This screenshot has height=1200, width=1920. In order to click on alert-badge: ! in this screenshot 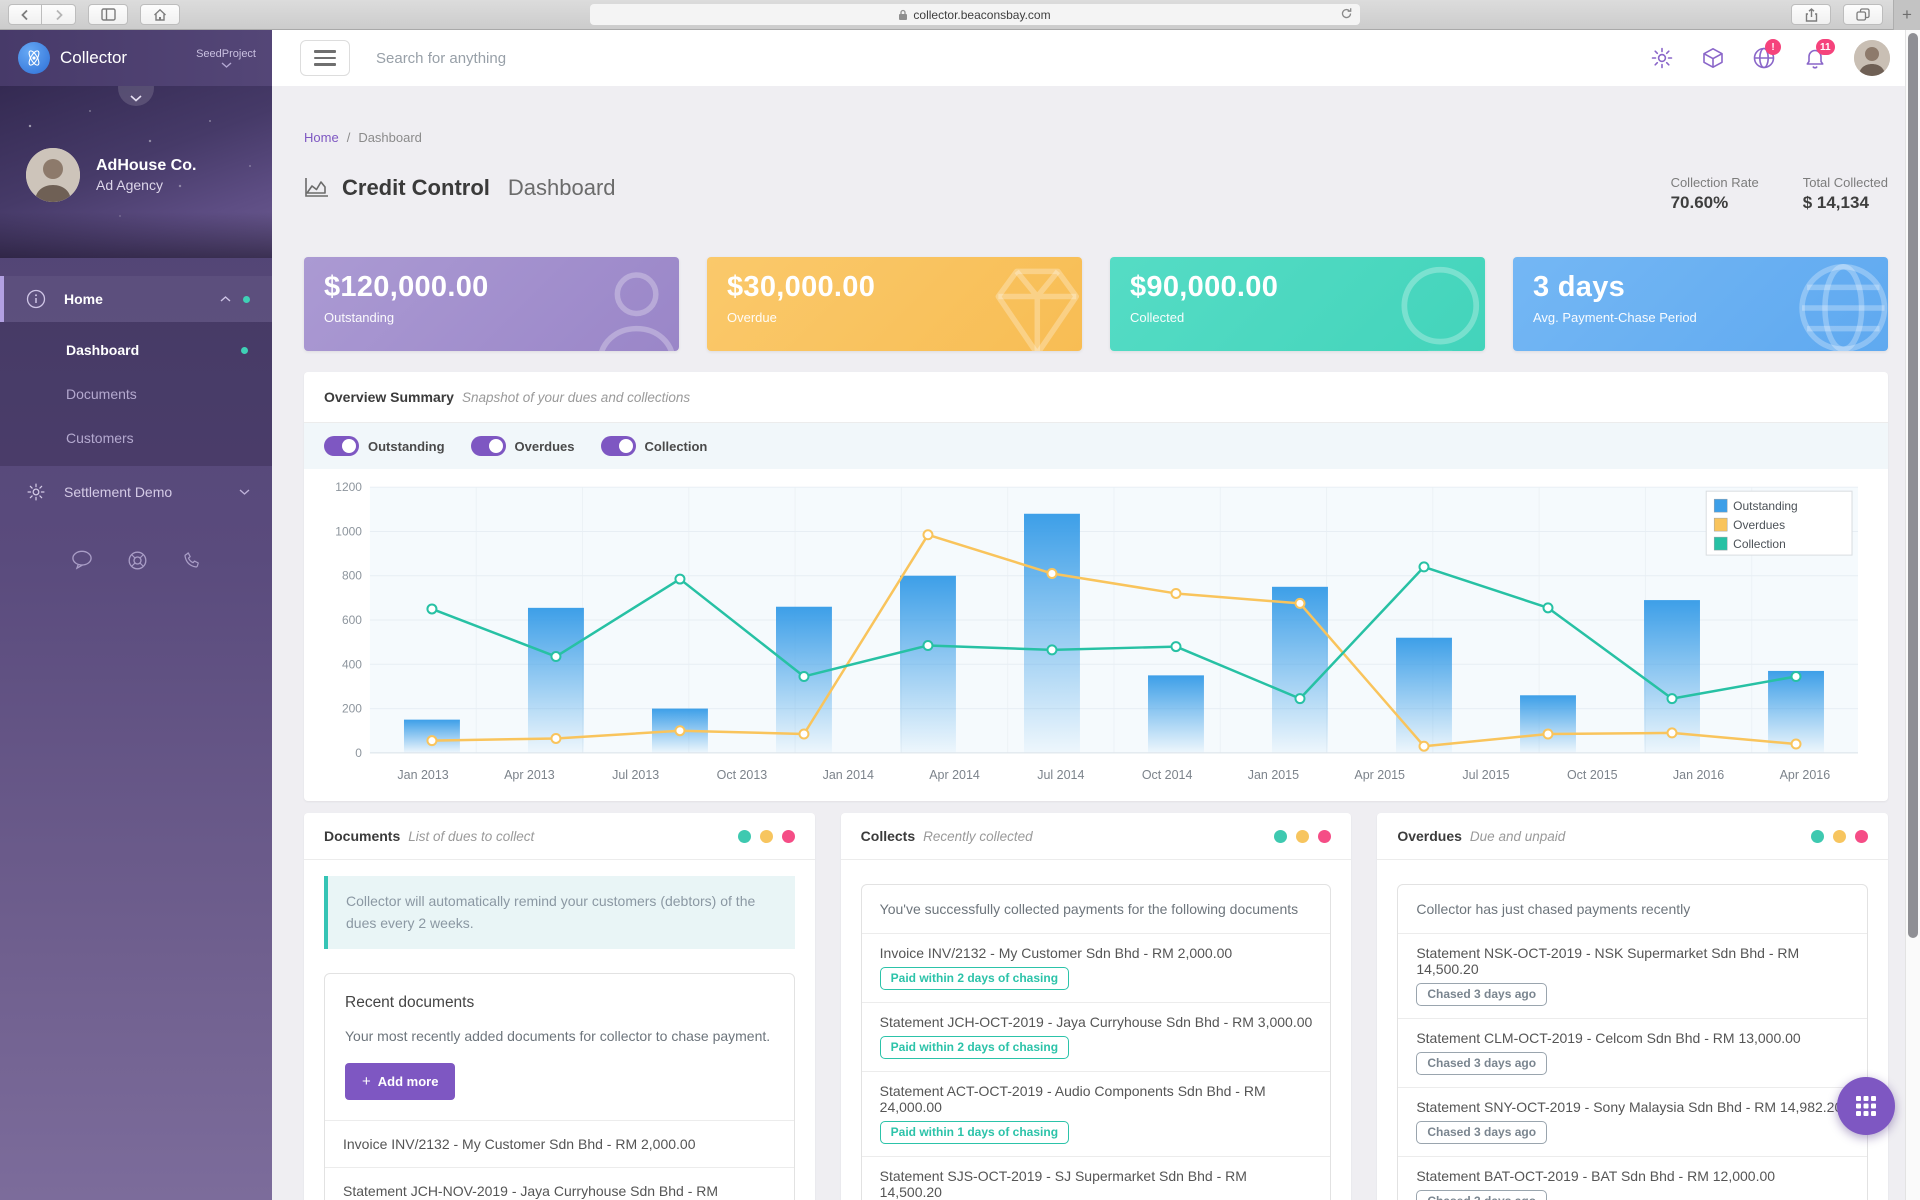, I will do `click(1773, 47)`.